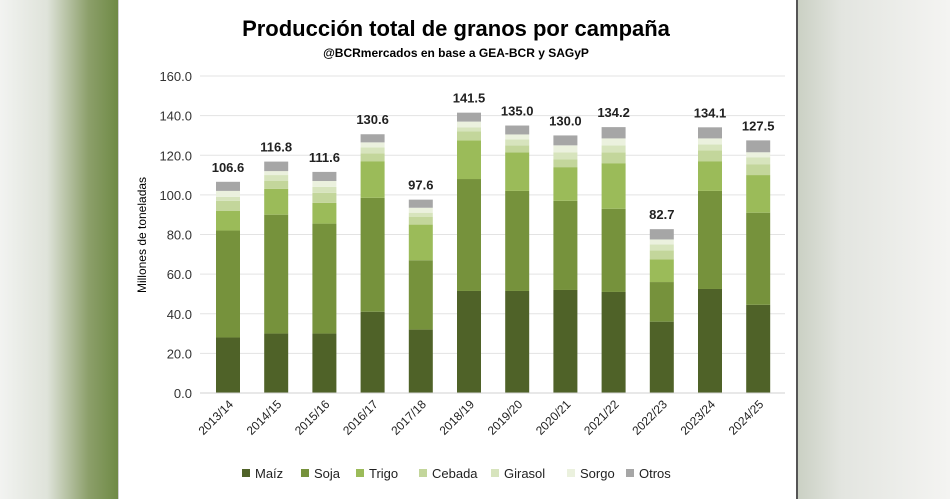 This screenshot has height=499, width=950. Describe the element at coordinates (142, 235) in the screenshot. I see `y-axis-label: Millones de toneladas` at that location.